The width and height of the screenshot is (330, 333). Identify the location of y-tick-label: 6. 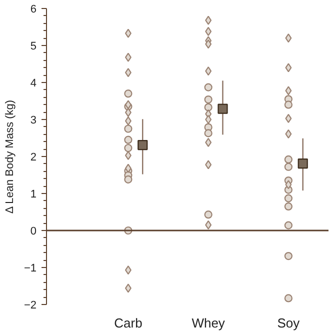
(33, 10).